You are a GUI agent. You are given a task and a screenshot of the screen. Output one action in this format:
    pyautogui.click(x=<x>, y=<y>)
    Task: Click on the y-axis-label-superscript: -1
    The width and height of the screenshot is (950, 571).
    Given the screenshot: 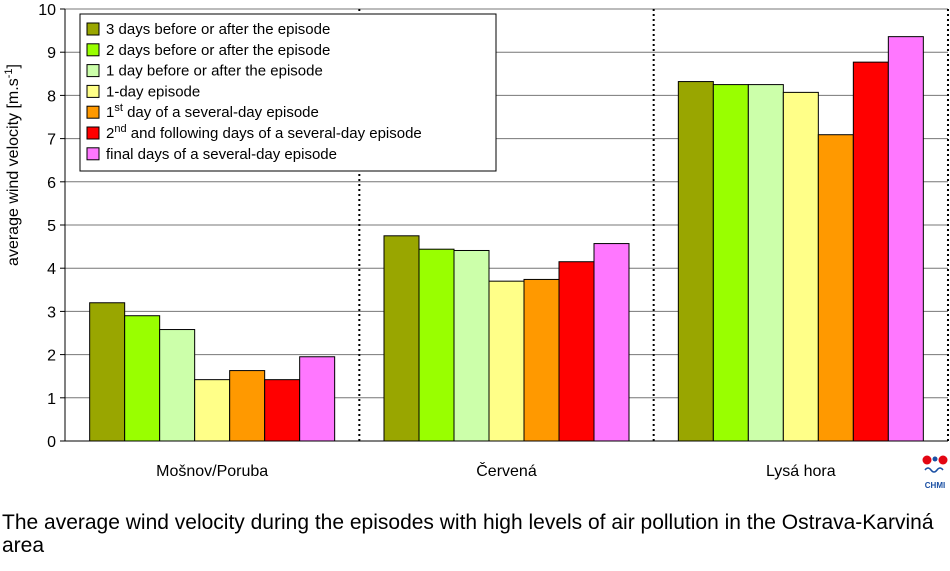 What is the action you would take?
    pyautogui.click(x=9, y=74)
    